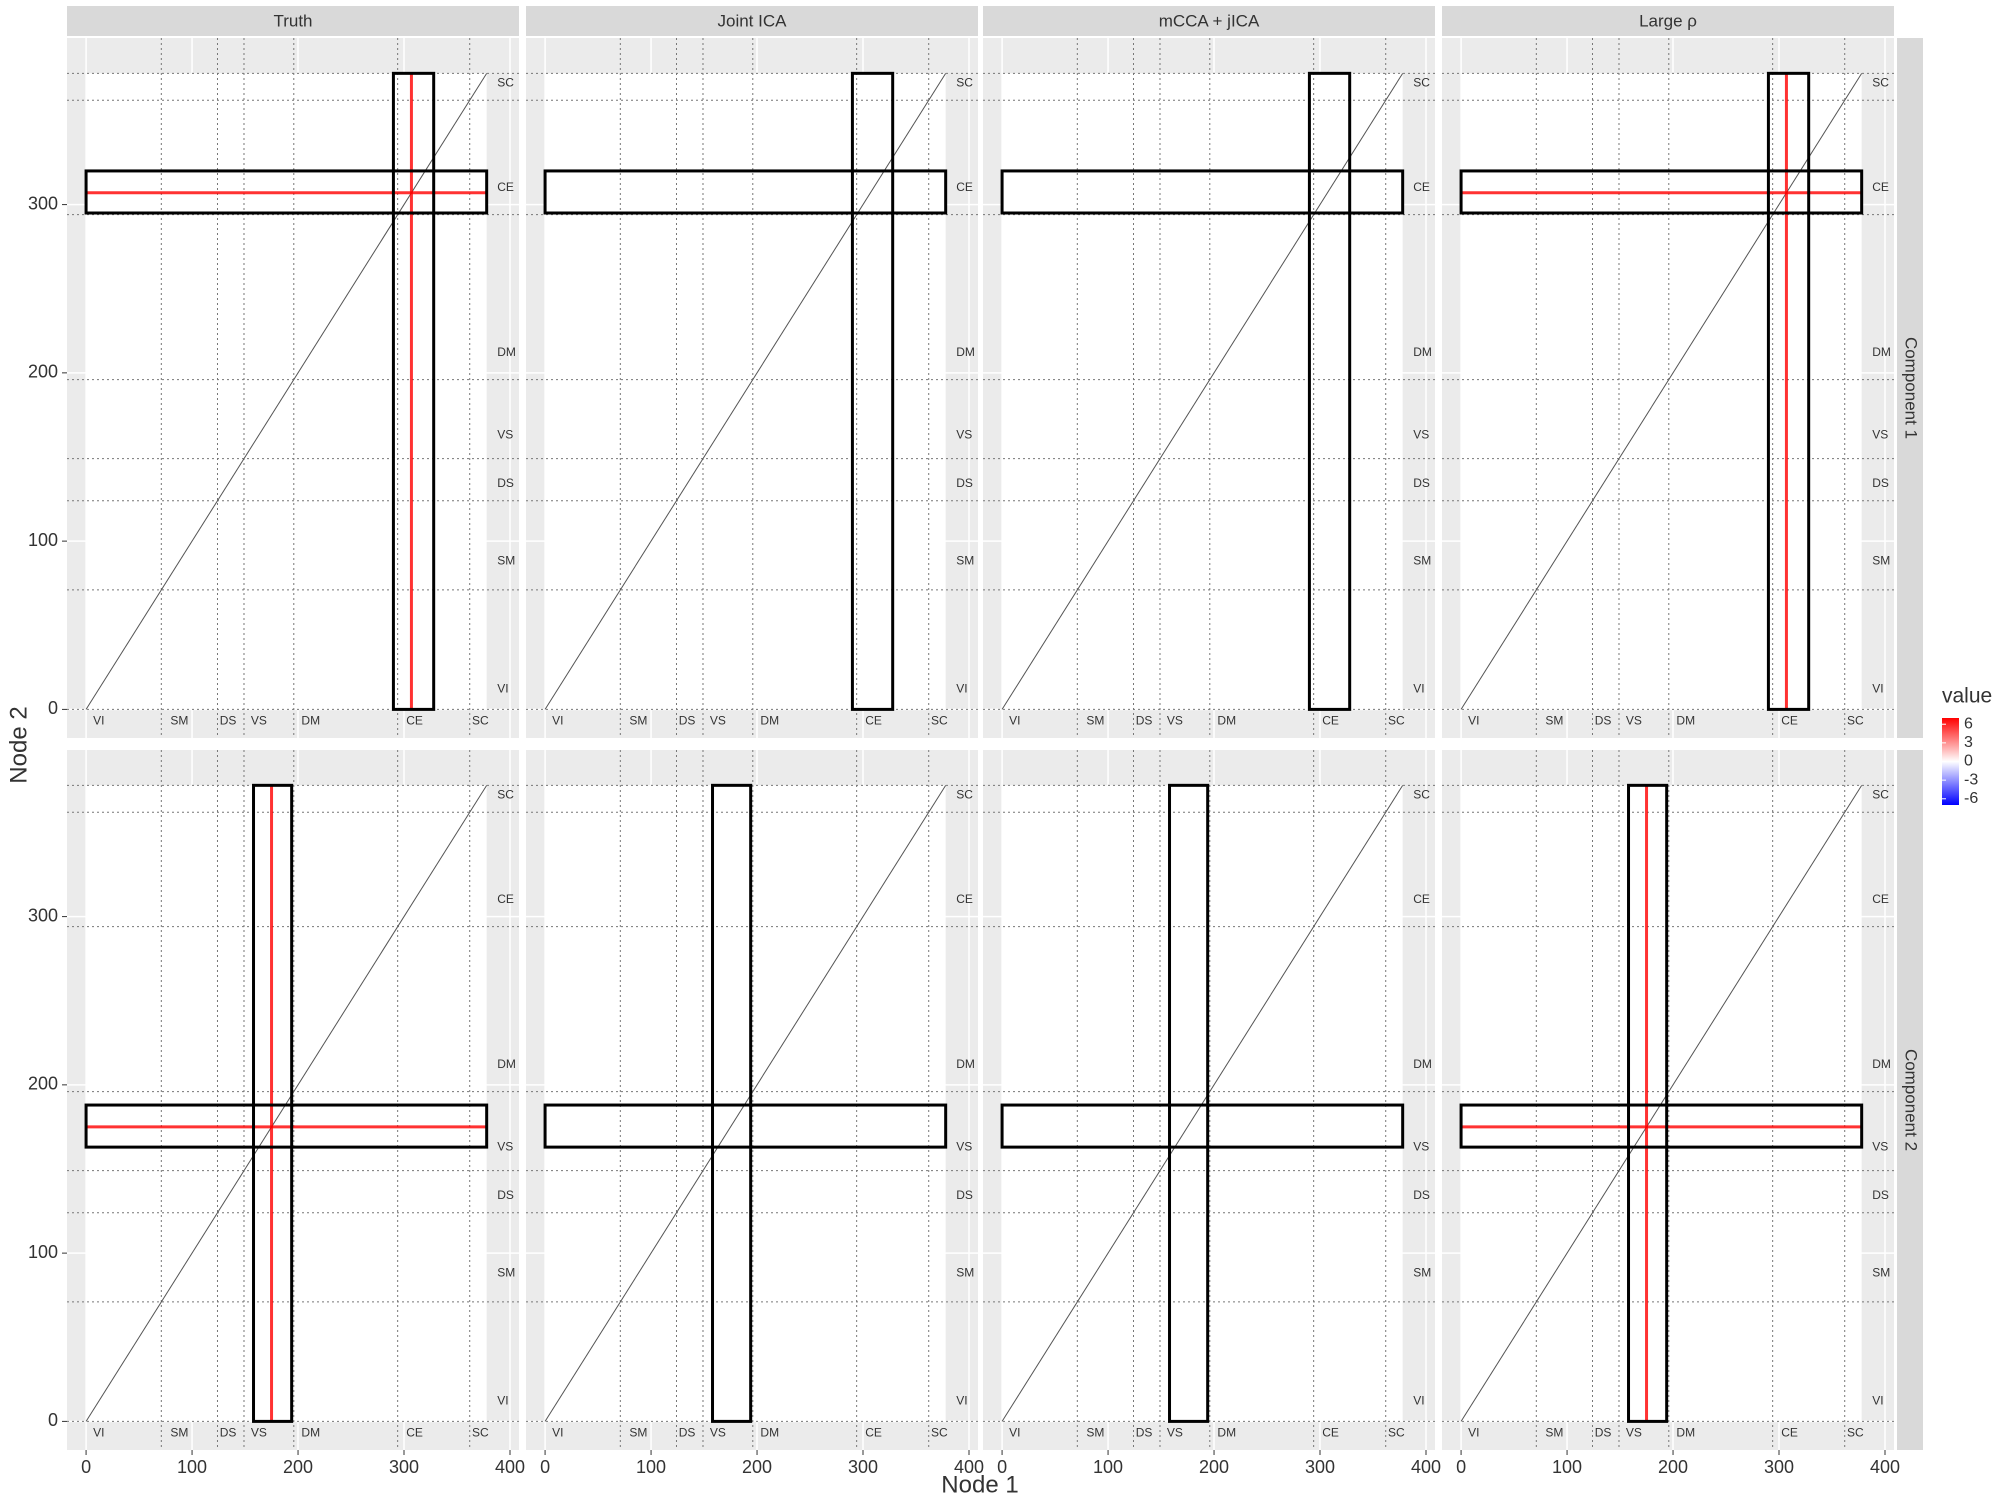 The height and width of the screenshot is (1500, 2000). What do you see at coordinates (1202, 1126) in the screenshot?
I see `highlight-row-box` at bounding box center [1202, 1126].